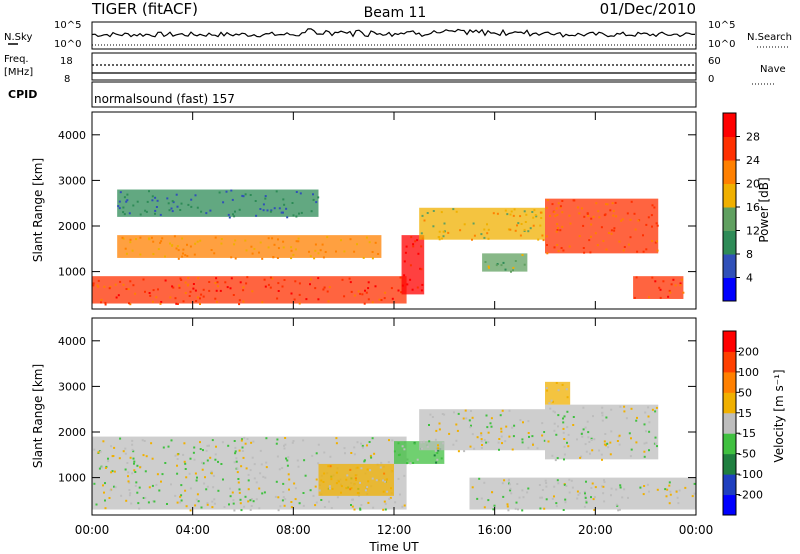 The height and width of the screenshot is (554, 800). Describe the element at coordinates (72, 226) in the screenshot. I see `y-tick-label: 2000` at that location.